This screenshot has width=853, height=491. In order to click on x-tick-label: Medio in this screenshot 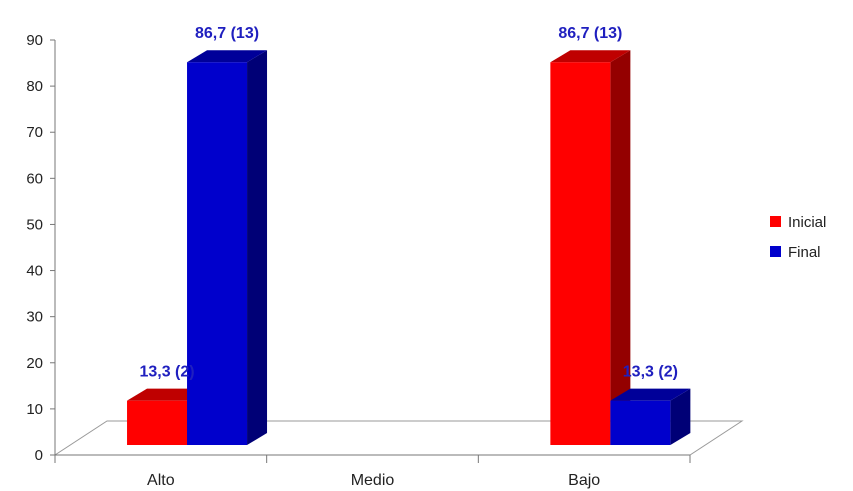, I will do `click(373, 480)`.